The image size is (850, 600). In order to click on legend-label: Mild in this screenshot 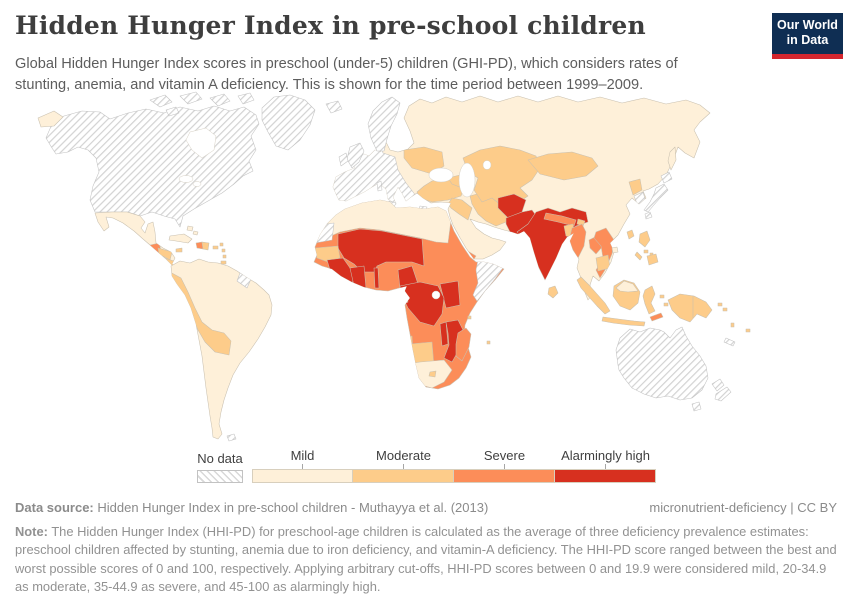, I will do `click(302, 455)`.